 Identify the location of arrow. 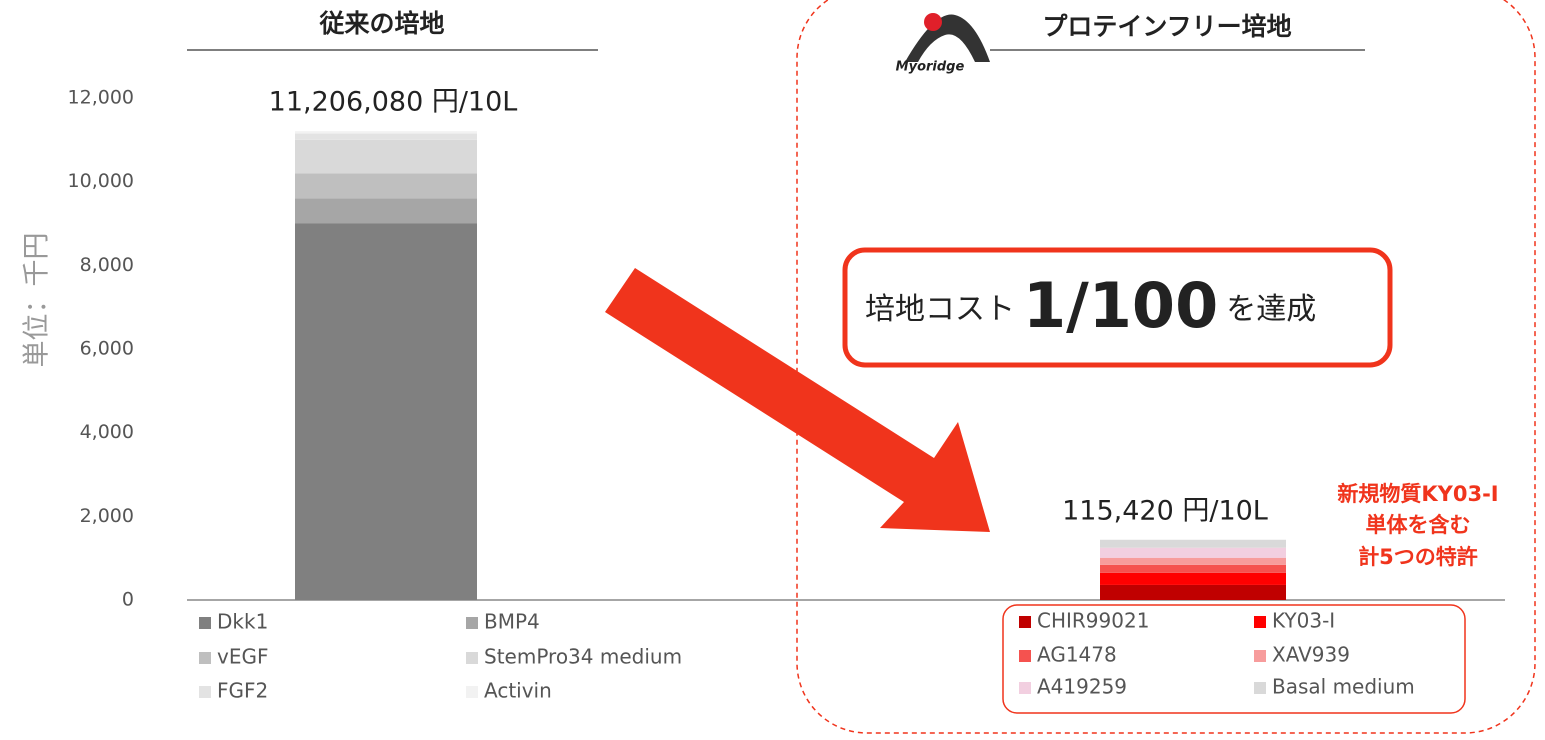
(797, 400).